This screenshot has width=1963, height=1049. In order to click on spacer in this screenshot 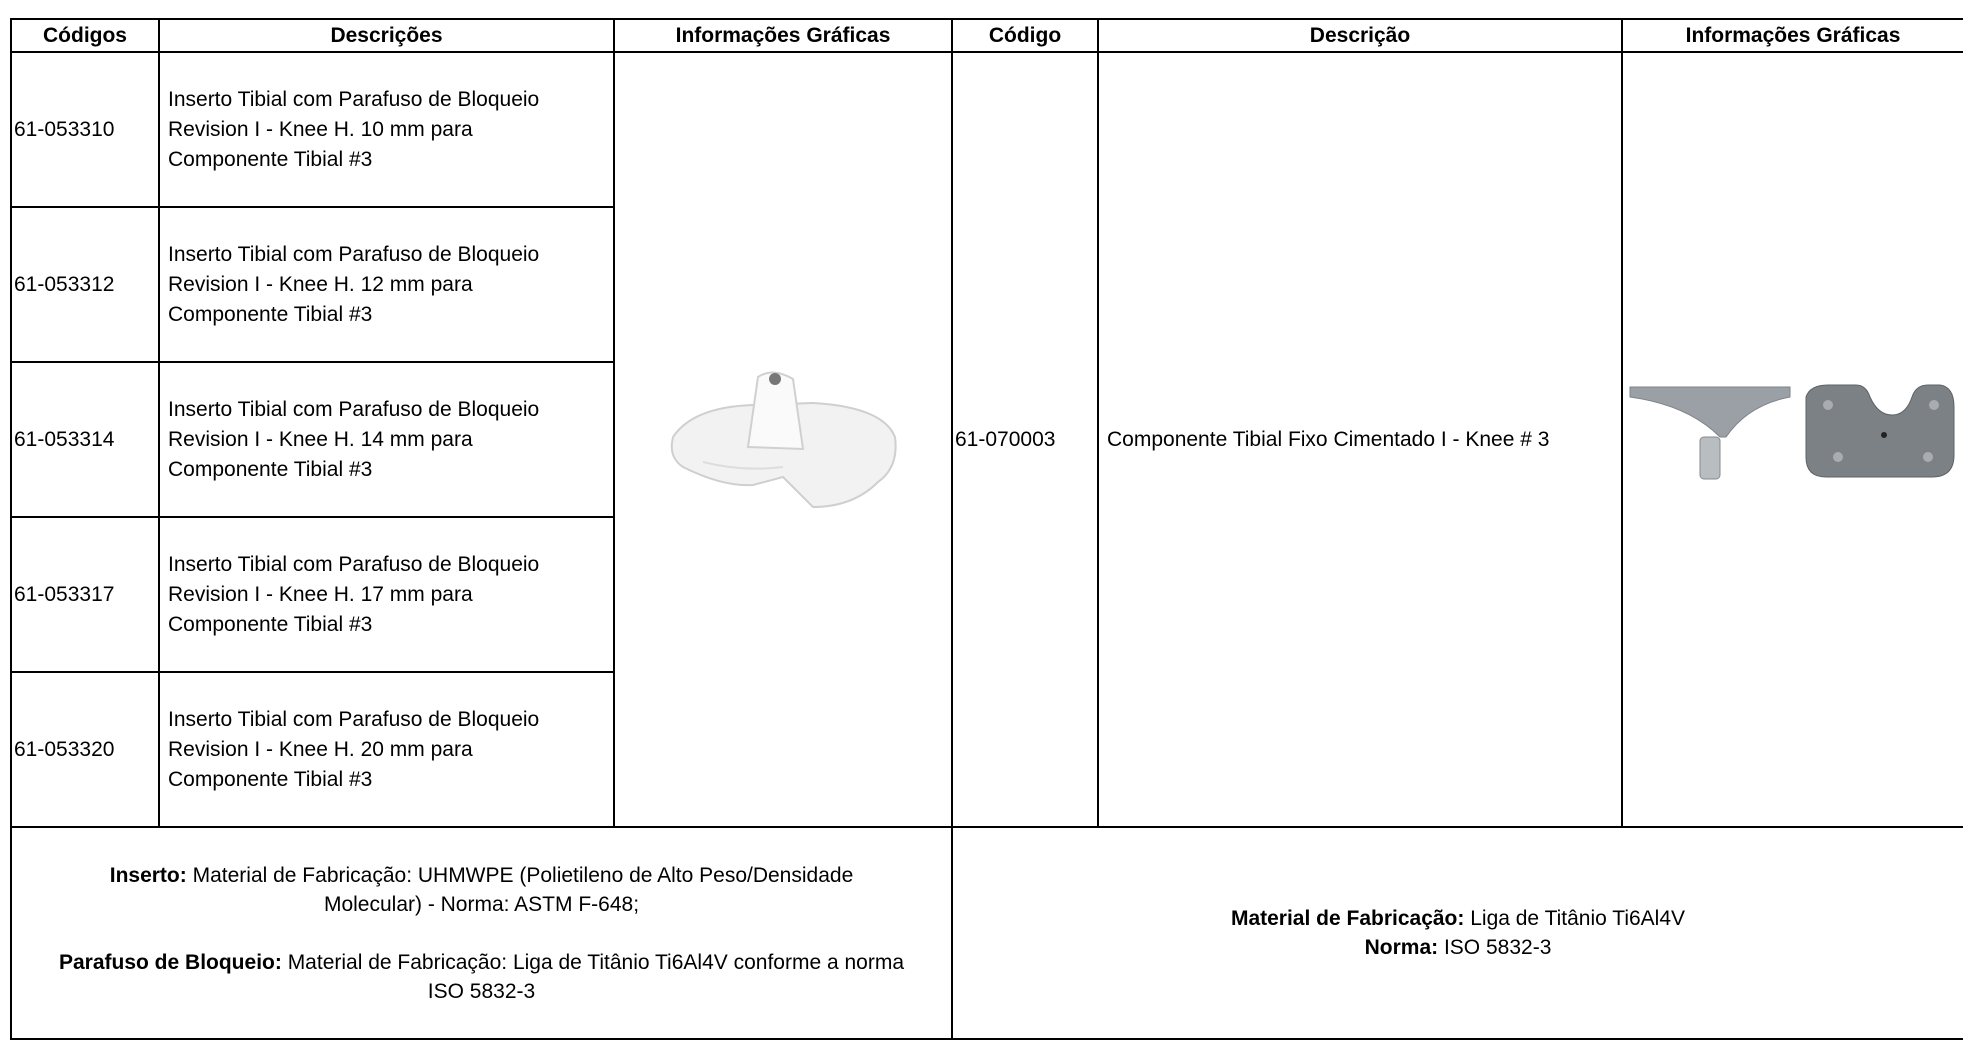, I will do `click(481, 933)`.